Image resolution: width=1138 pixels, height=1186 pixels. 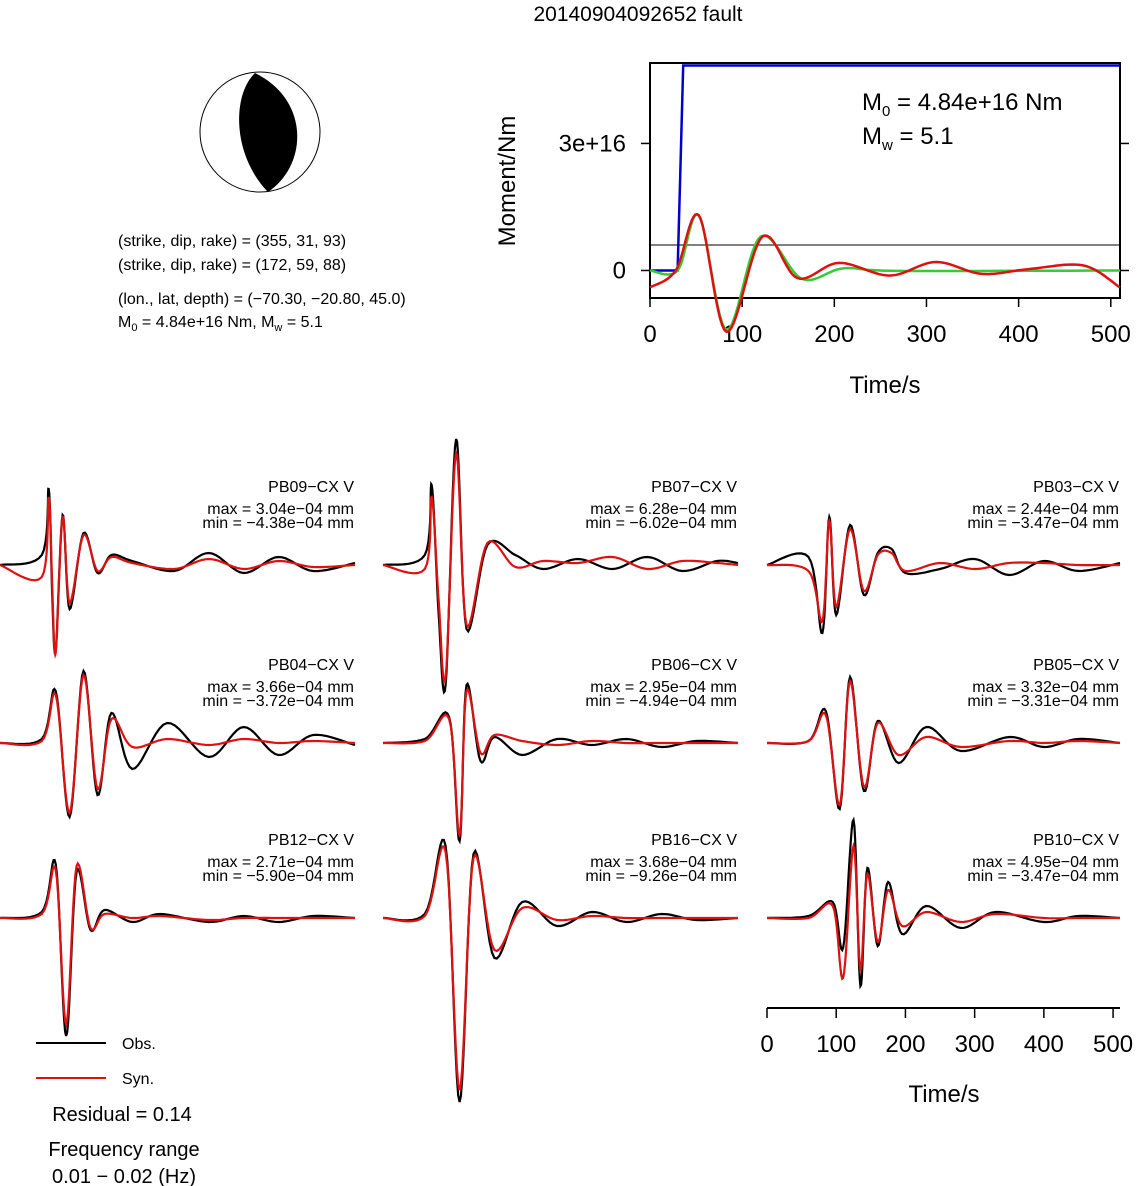 What do you see at coordinates (975, 1044) in the screenshot?
I see `waveform-x-tick-label: 300` at bounding box center [975, 1044].